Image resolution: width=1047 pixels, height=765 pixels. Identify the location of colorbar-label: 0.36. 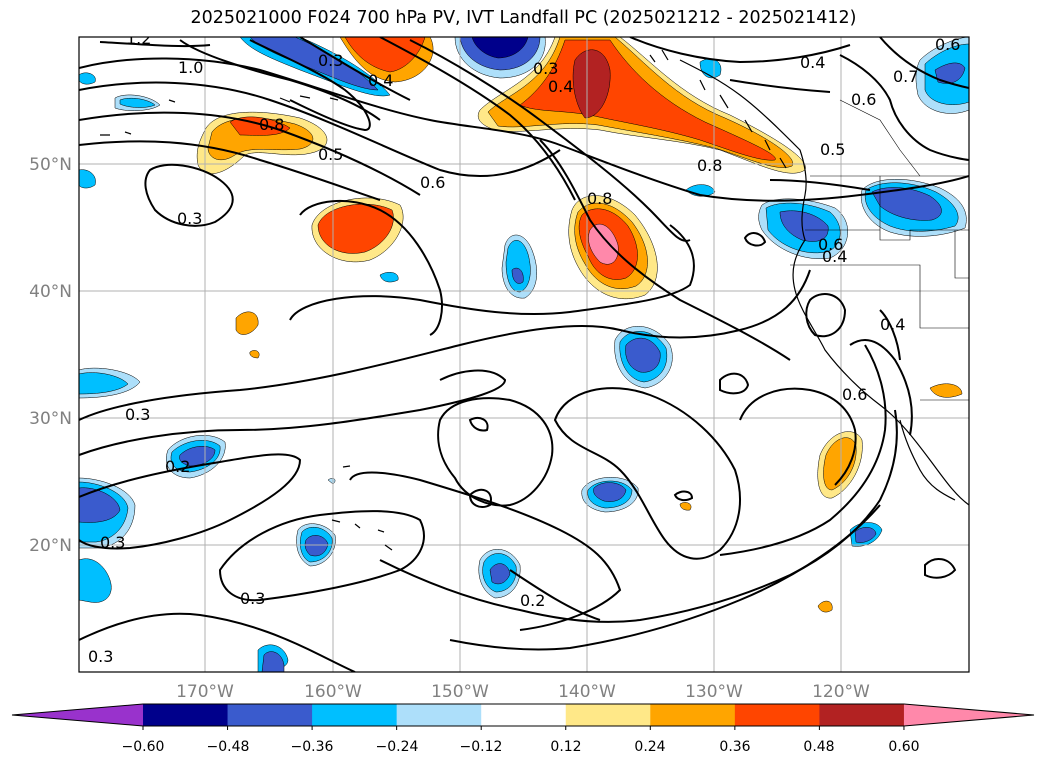
(734, 747).